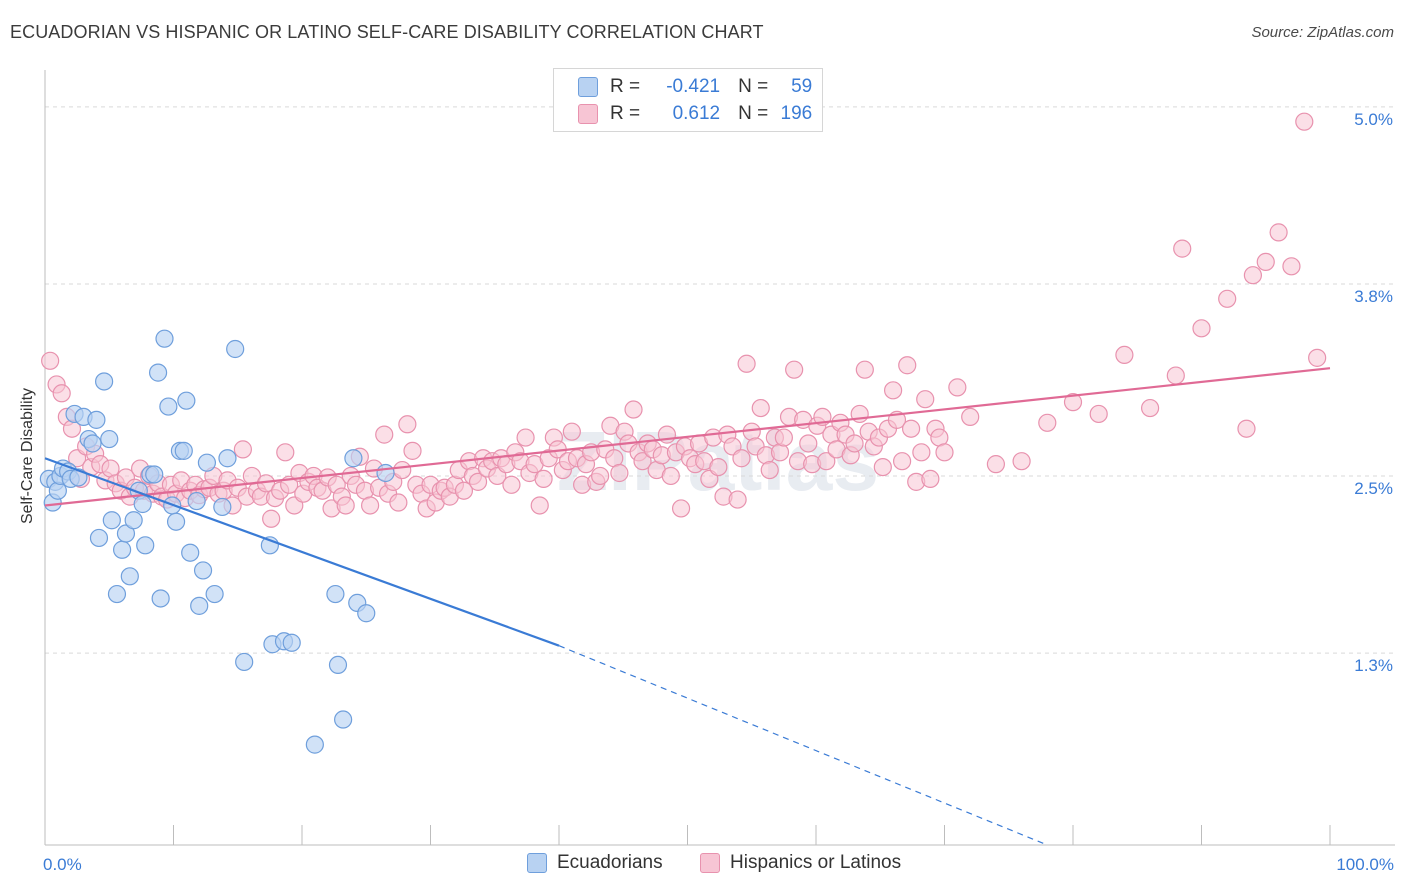 The height and width of the screenshot is (892, 1406). Describe the element at coordinates (1365, 864) in the screenshot. I see `x-tick-label: 100.0%` at that location.